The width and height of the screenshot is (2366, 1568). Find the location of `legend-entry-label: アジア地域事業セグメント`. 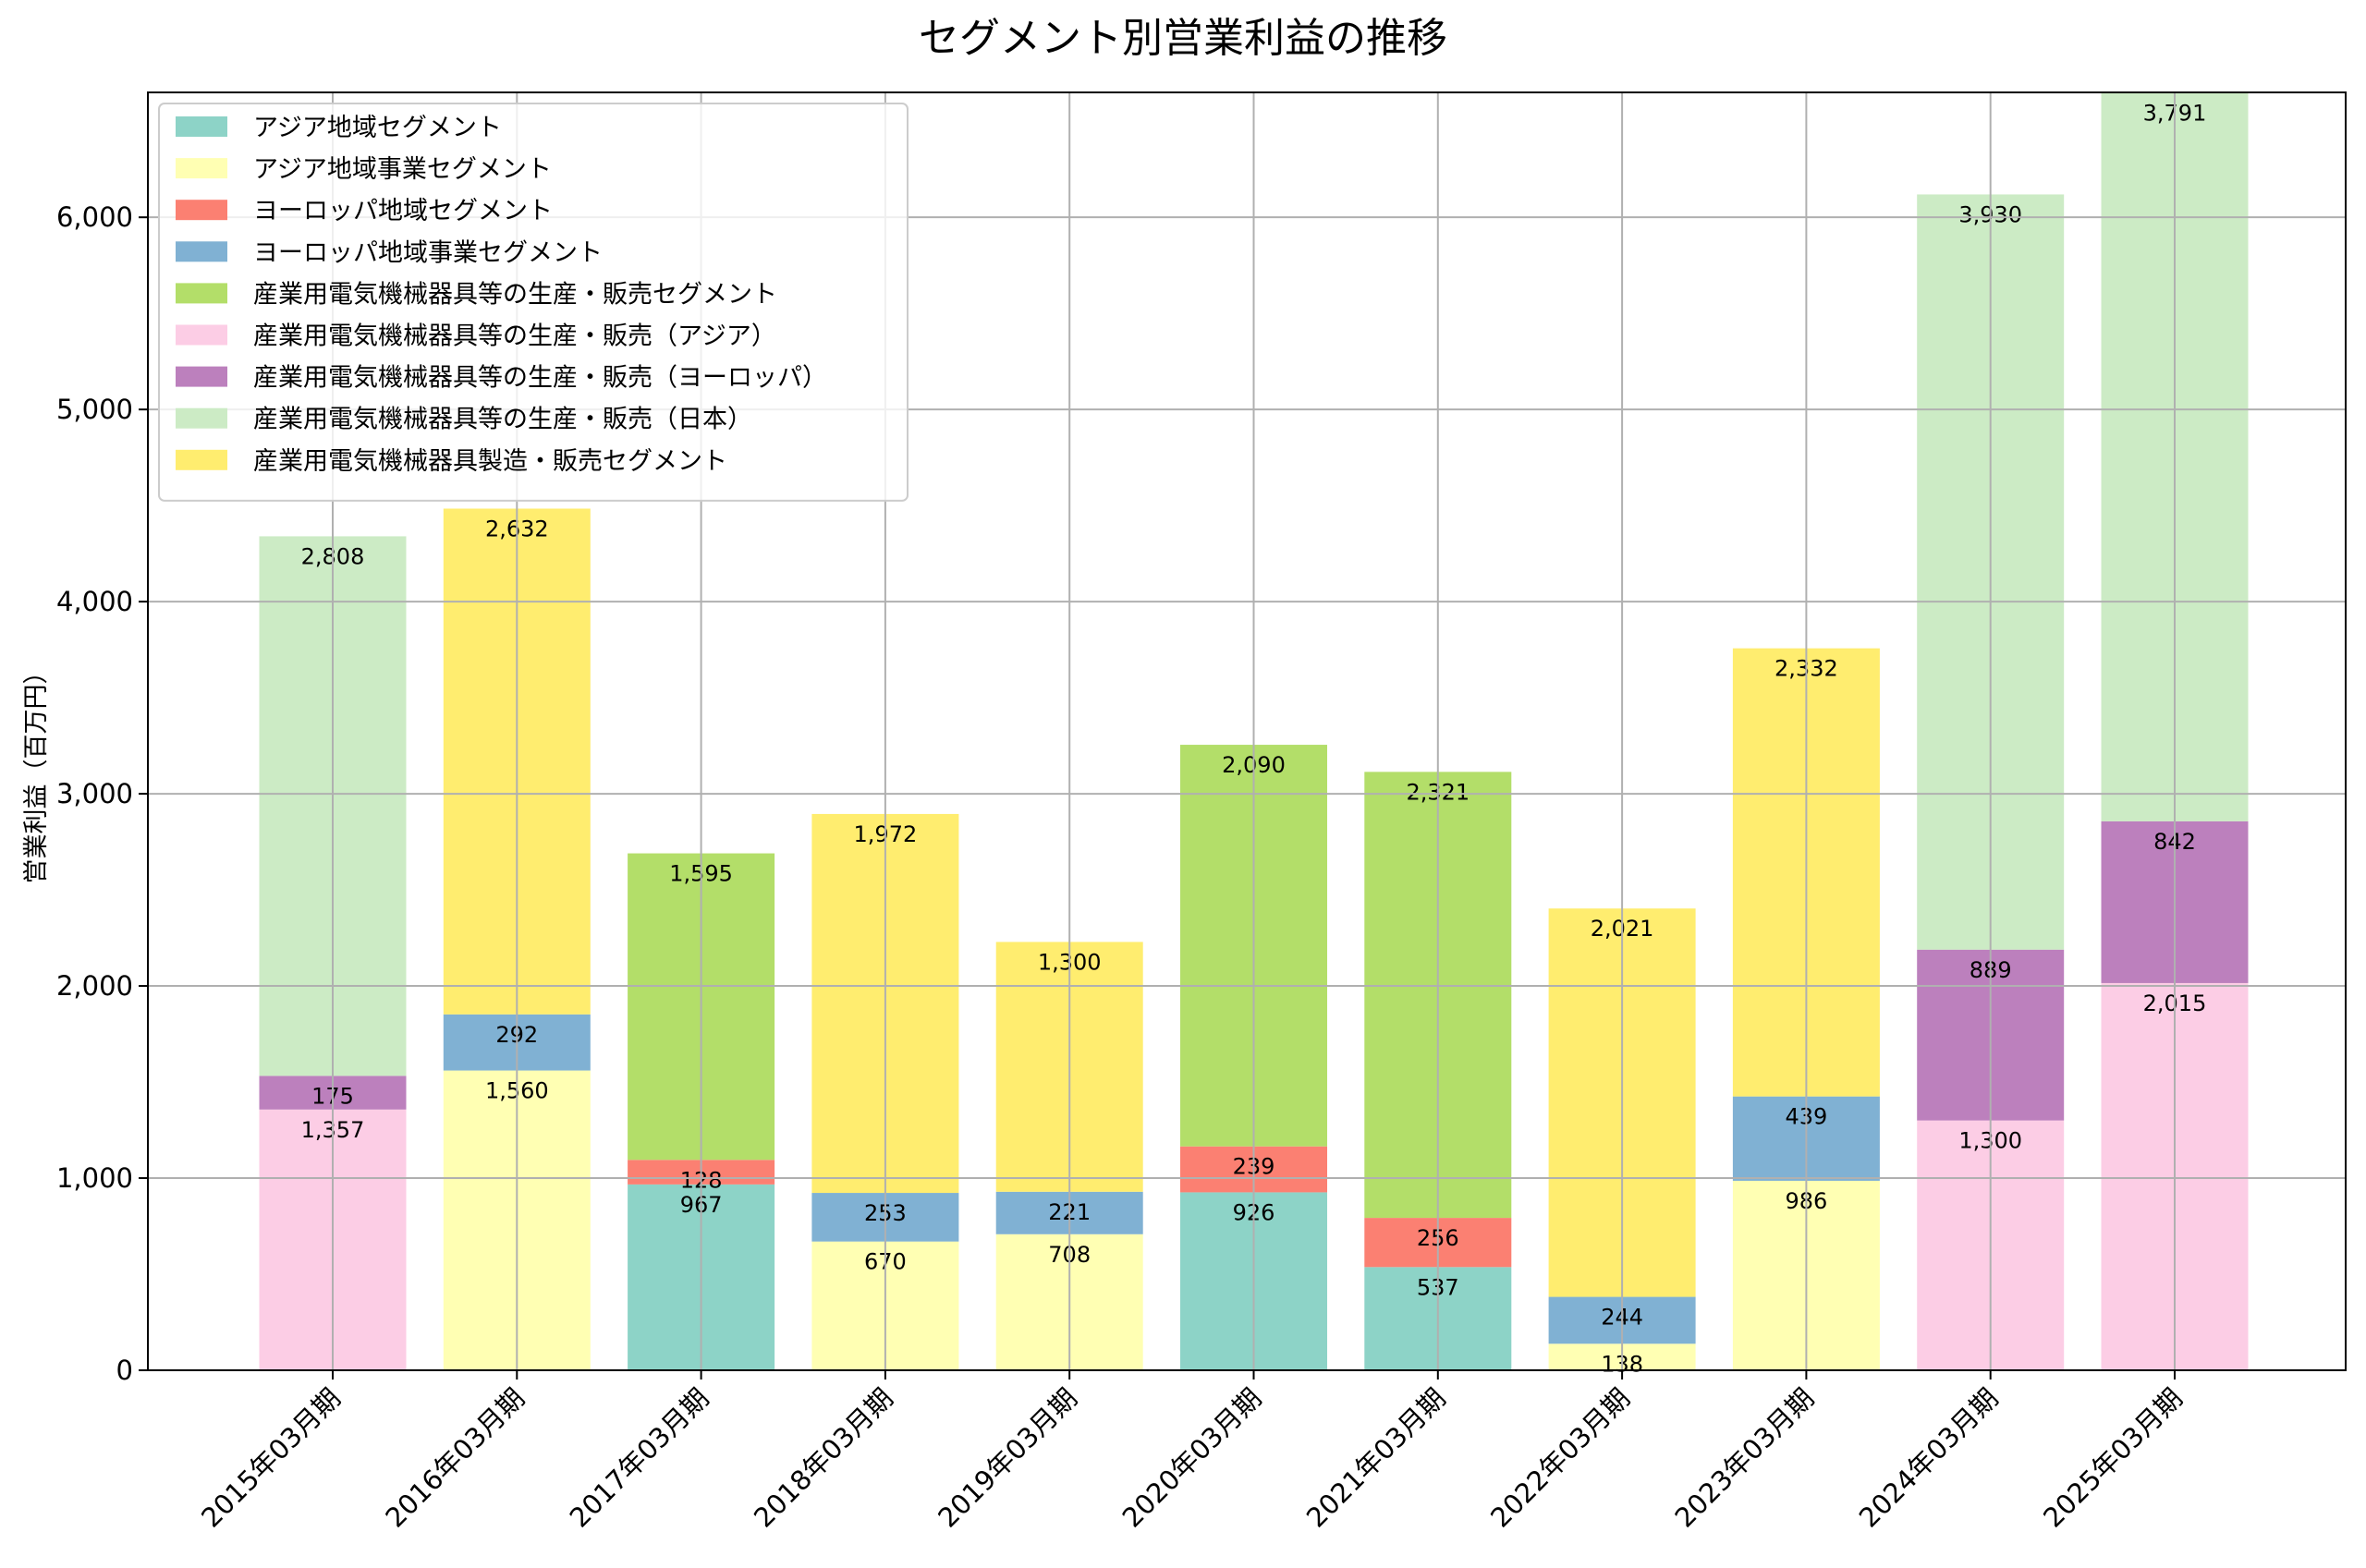

legend-entry-label: アジア地域事業セグメント is located at coordinates (402, 169).